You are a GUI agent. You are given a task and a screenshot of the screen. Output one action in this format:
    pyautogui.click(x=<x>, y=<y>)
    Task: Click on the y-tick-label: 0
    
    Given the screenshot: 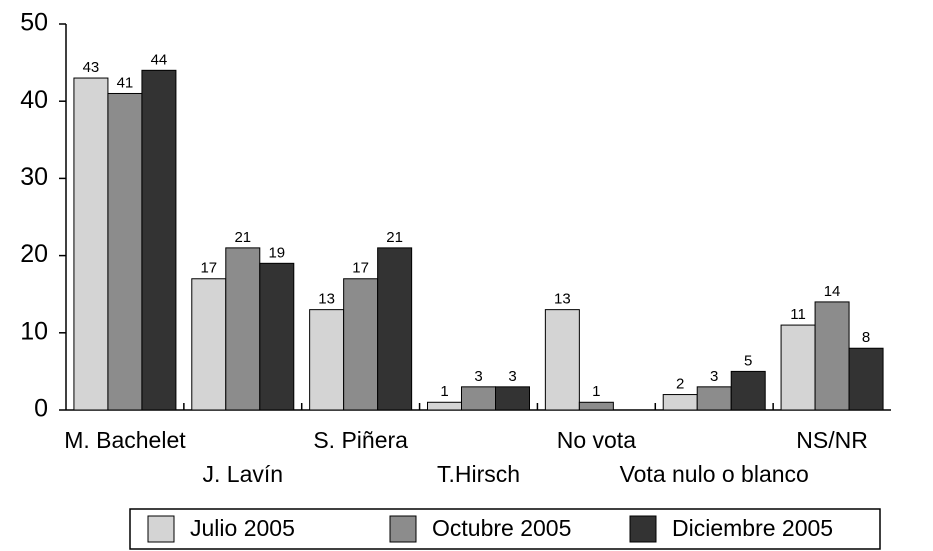 What is the action you would take?
    pyautogui.click(x=41, y=409)
    